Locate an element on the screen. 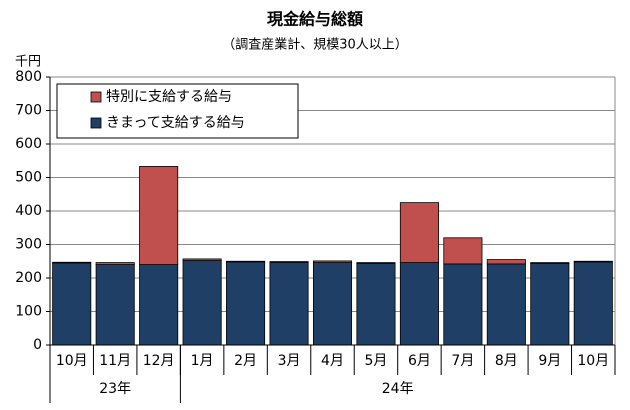  y-tick-label: 100 is located at coordinates (28, 312).